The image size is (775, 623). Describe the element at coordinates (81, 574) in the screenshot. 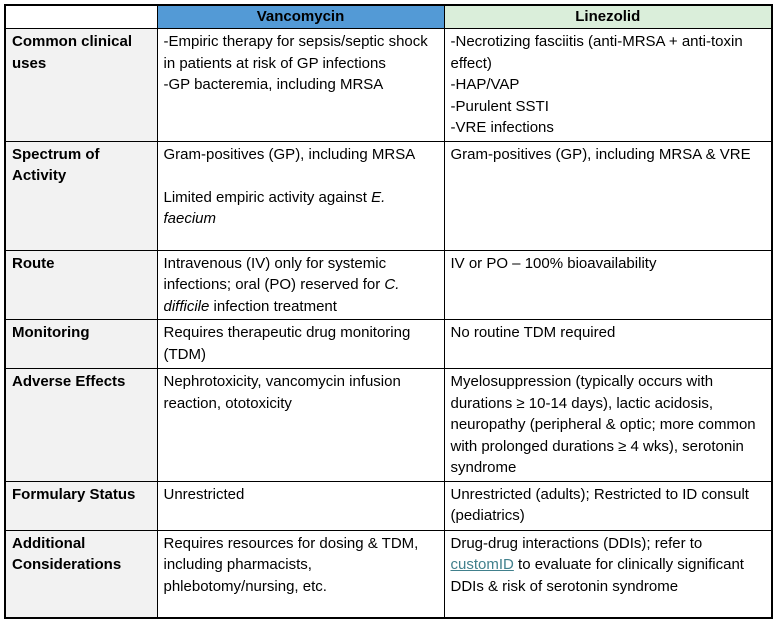

I see `row-label-additional-considerations: Additional Considerations` at that location.